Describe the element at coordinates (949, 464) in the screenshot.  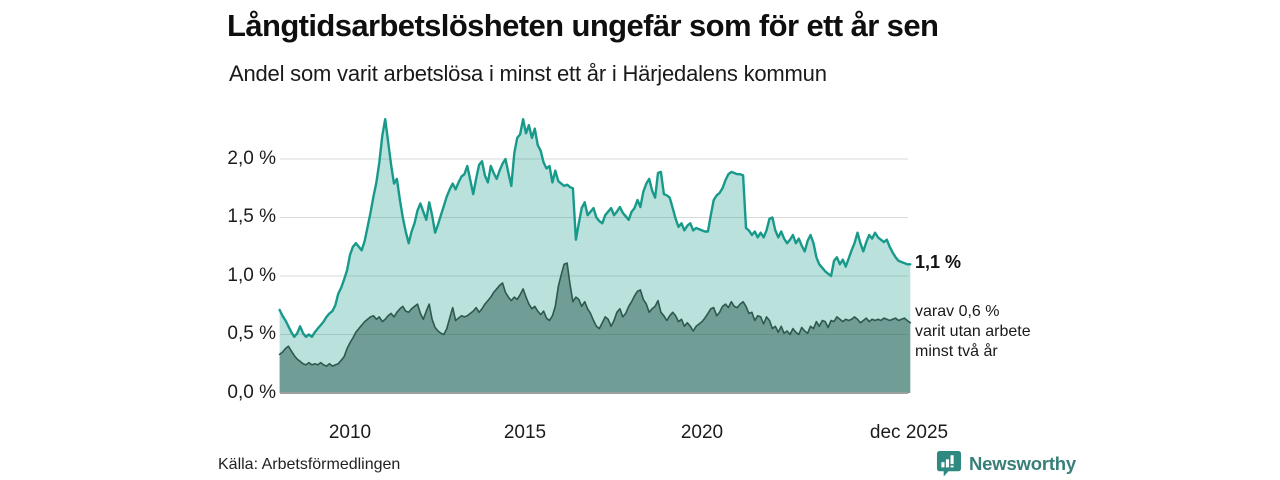
I see `newsworthy-logo-icon` at that location.